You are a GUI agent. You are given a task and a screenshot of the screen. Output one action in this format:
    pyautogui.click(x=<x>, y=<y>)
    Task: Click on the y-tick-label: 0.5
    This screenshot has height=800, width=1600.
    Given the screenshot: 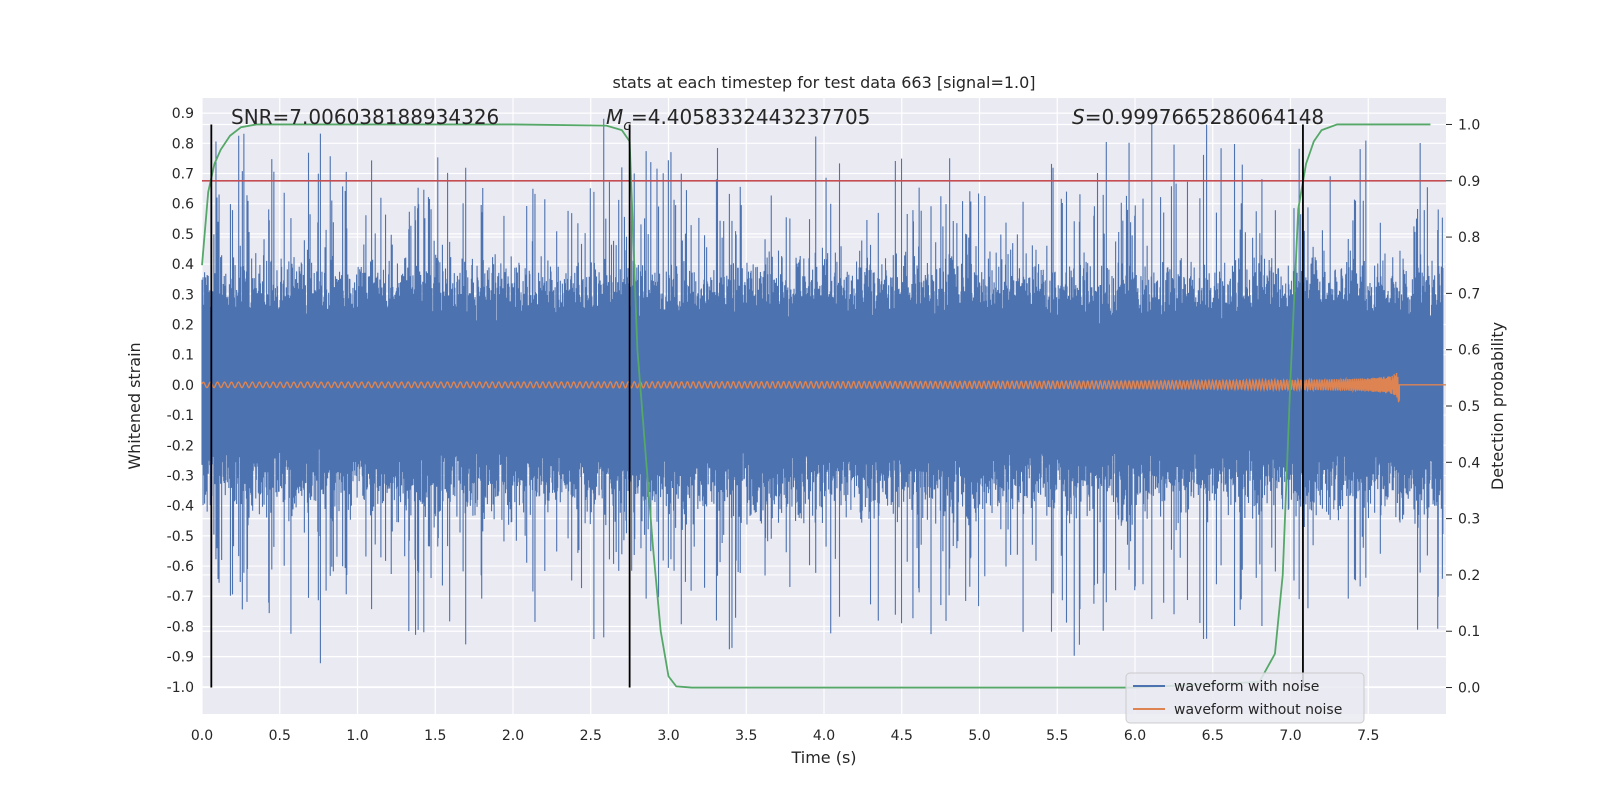 What is the action you would take?
    pyautogui.click(x=183, y=235)
    